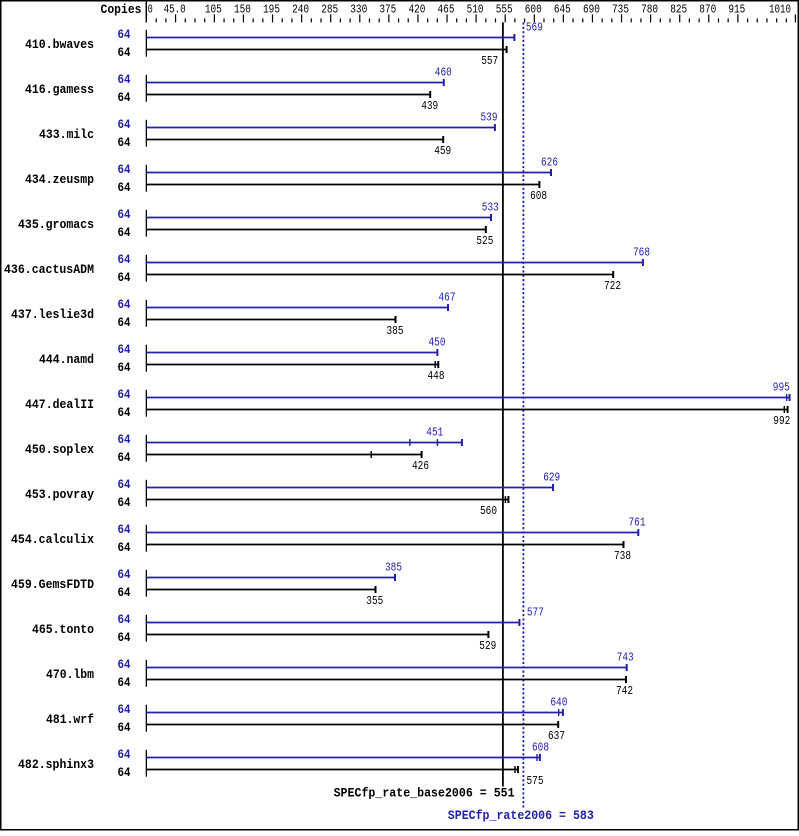 The image size is (799, 836). I want to click on svg-text: 467, so click(447, 298).